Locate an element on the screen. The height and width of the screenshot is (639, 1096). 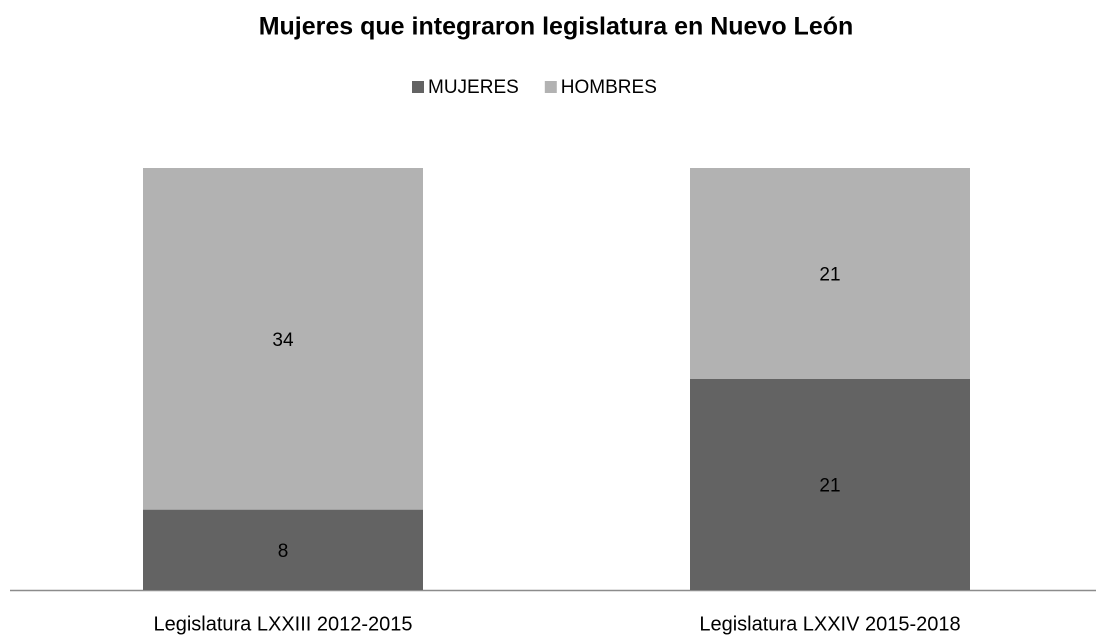
x-tick-label: Legislatura LXXIII 2012-2015 is located at coordinates (282, 624).